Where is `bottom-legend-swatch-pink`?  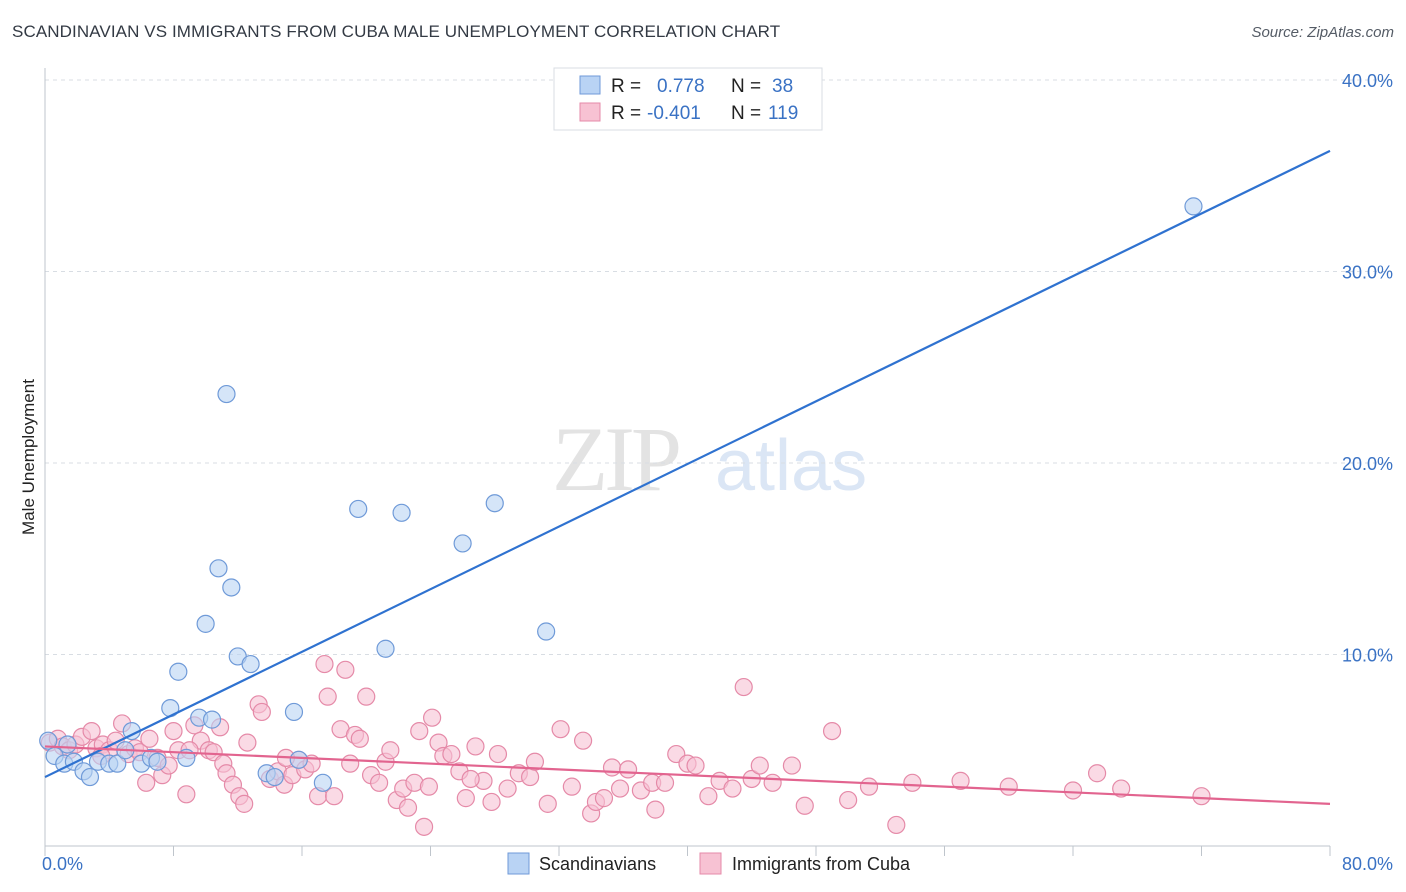 bottom-legend-swatch-pink is located at coordinates (710, 863).